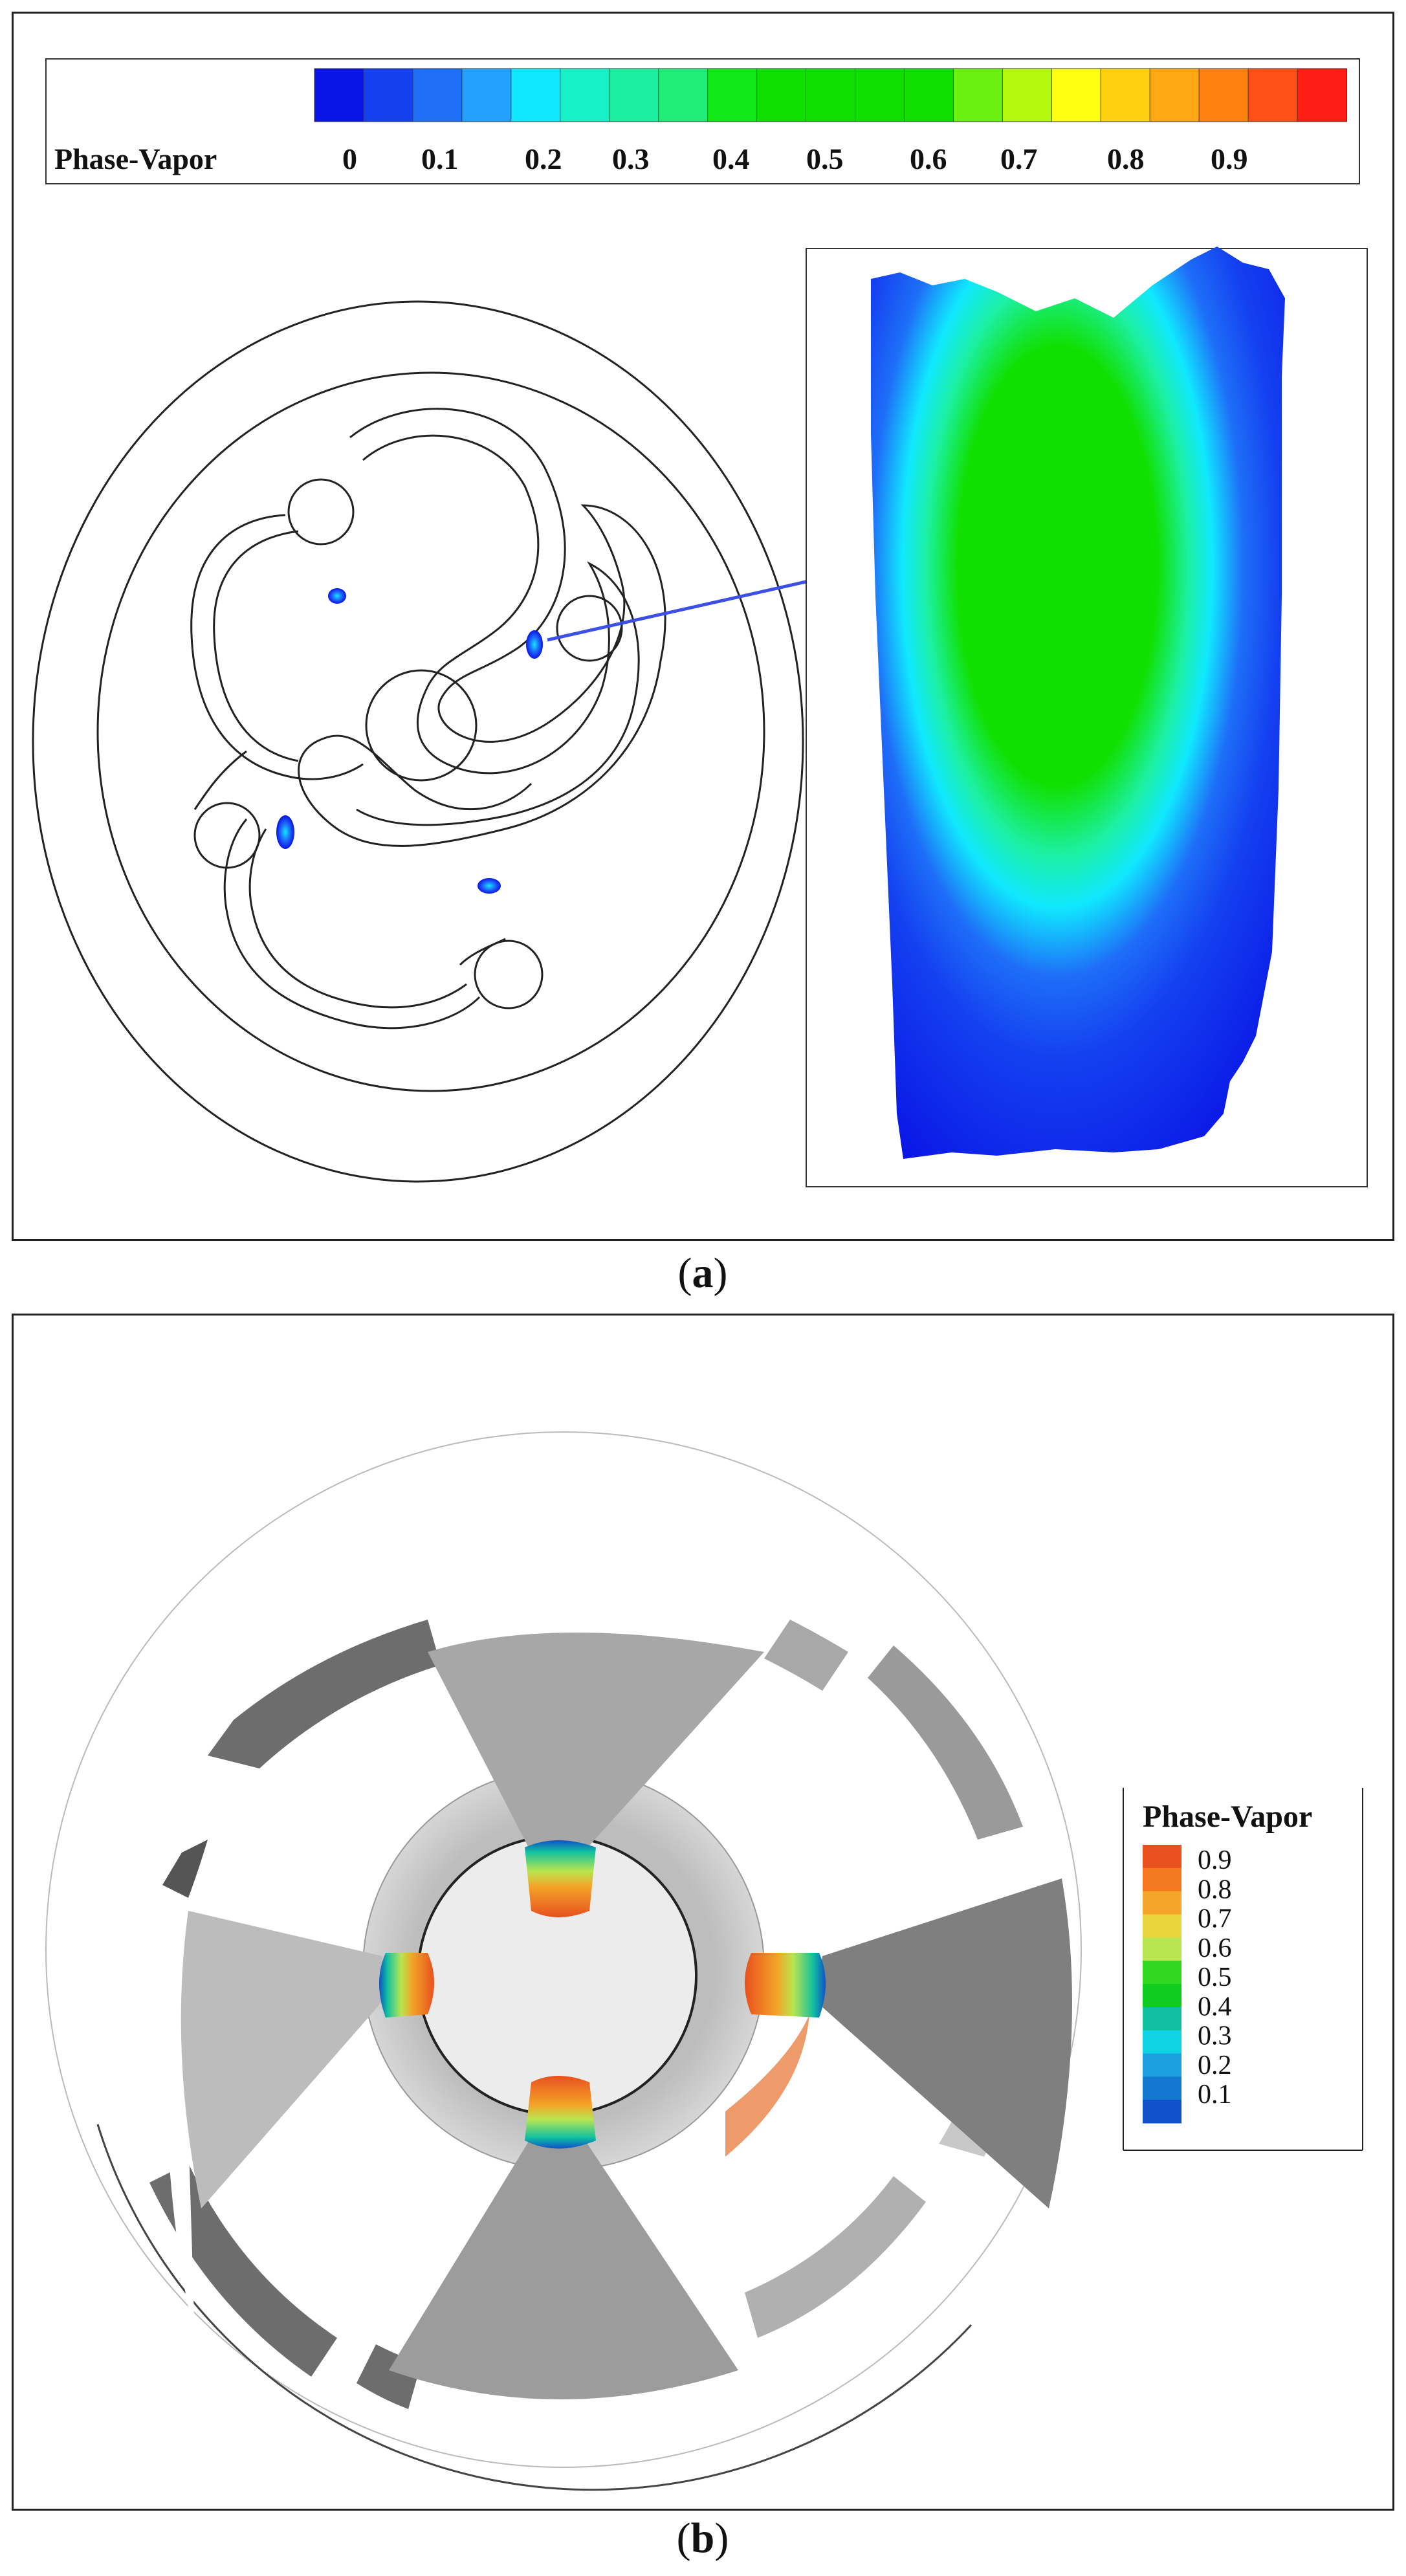 This screenshot has height=2576, width=1406. I want to click on lobe-bottom-inner, so click(357, 919).